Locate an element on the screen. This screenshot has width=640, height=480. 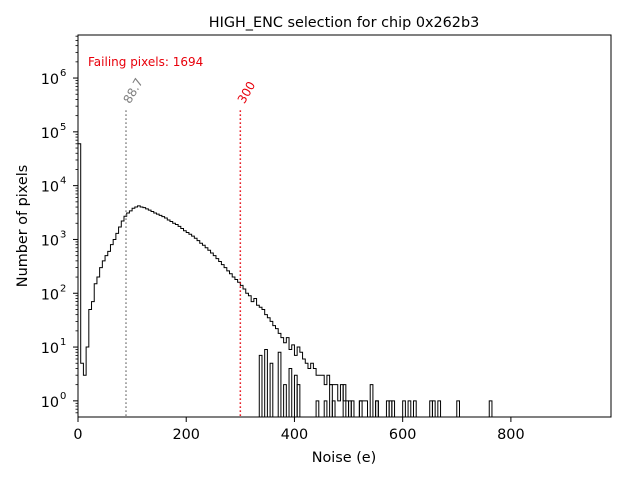
y-tick-label-power: 3 is located at coordinates (63, 234).